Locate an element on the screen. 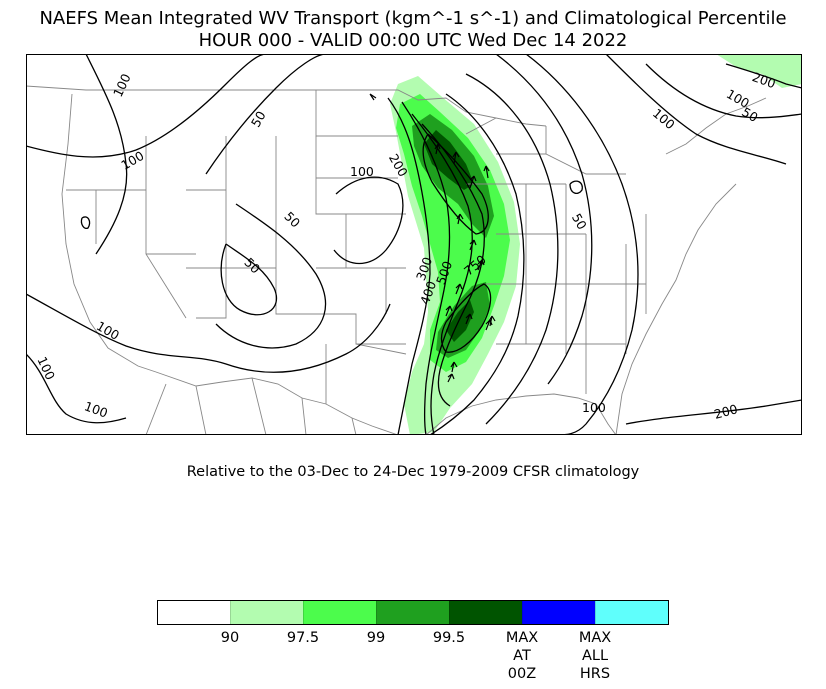  contour-100-south is located at coordinates (76, 388).